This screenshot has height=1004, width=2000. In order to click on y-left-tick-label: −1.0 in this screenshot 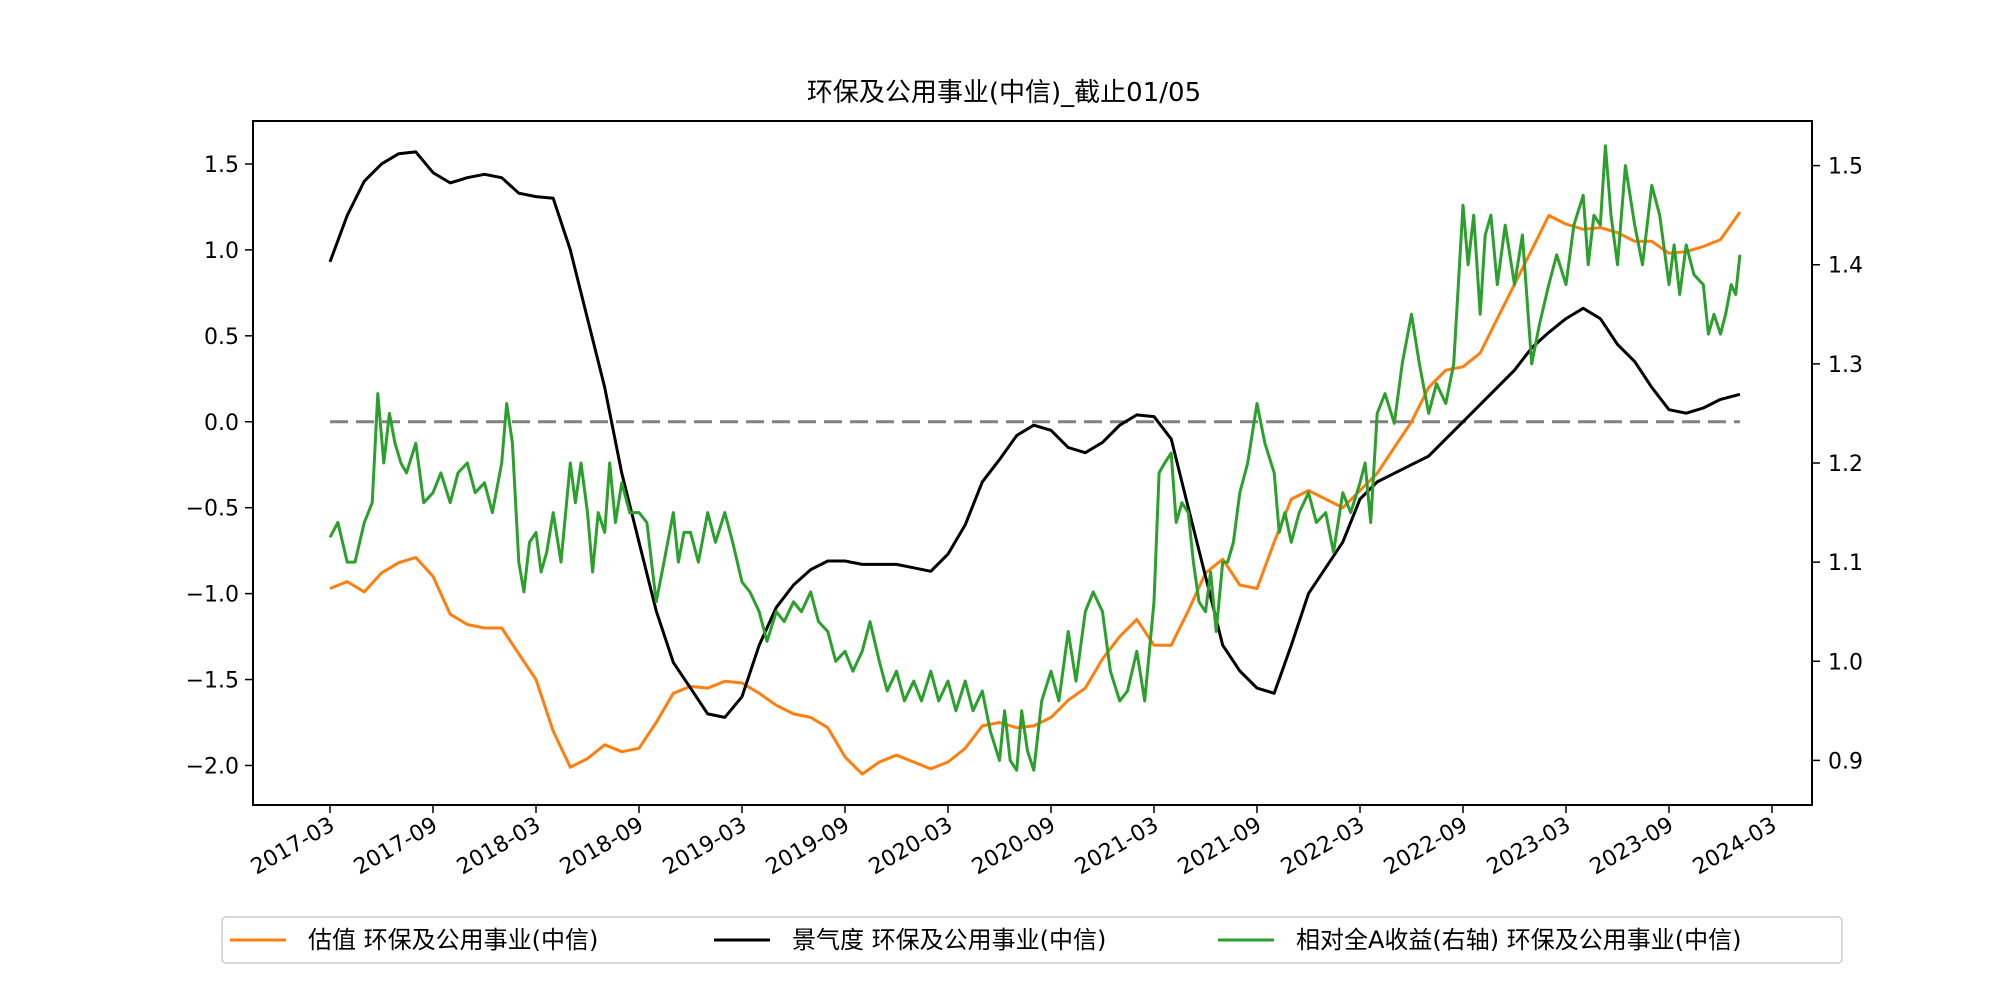, I will do `click(212, 595)`.